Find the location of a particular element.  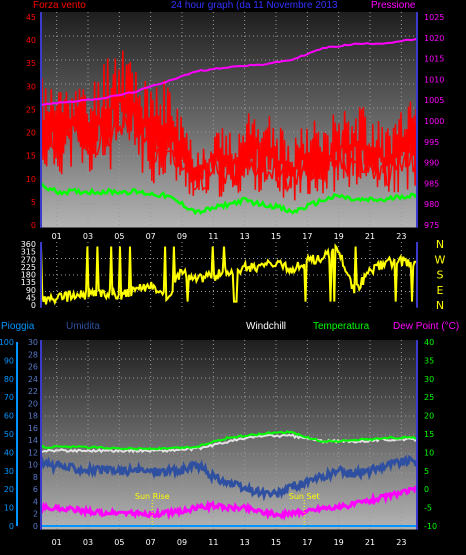

wind-tick-label: 35 is located at coordinates (31, 63).